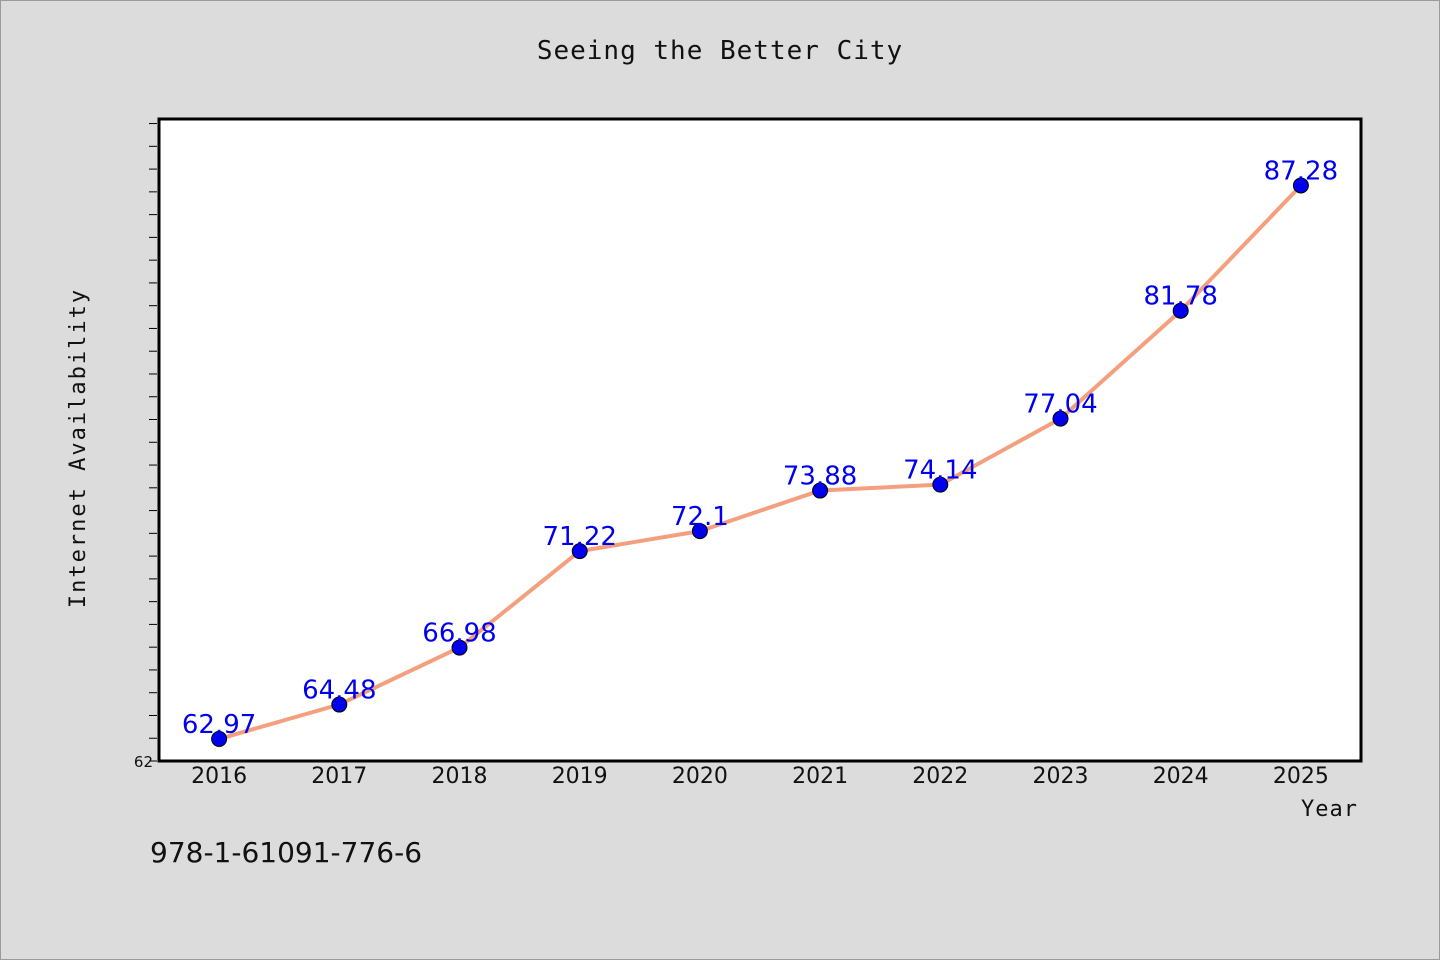 The image size is (1440, 960). I want to click on y-axis-labels: 62, so click(143, 762).